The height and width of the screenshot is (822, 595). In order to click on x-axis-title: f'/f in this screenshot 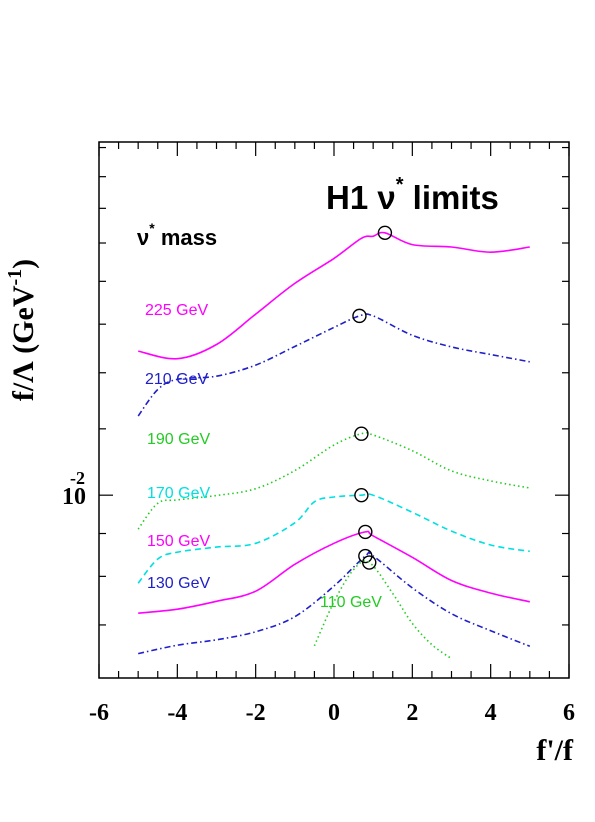, I will do `click(555, 750)`.